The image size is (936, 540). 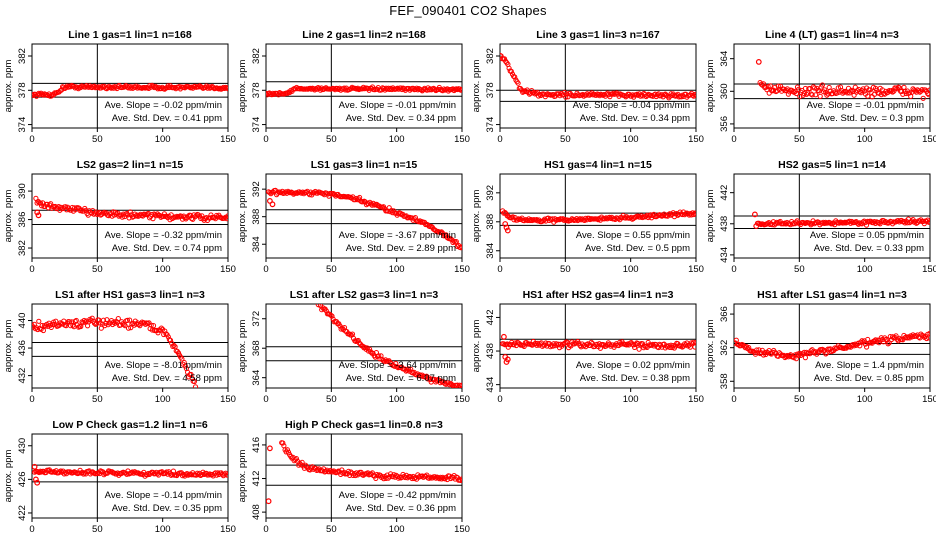 I want to click on chart-title: LS1 after HS1 gas=3 lin=1 n=3, so click(x=130, y=295).